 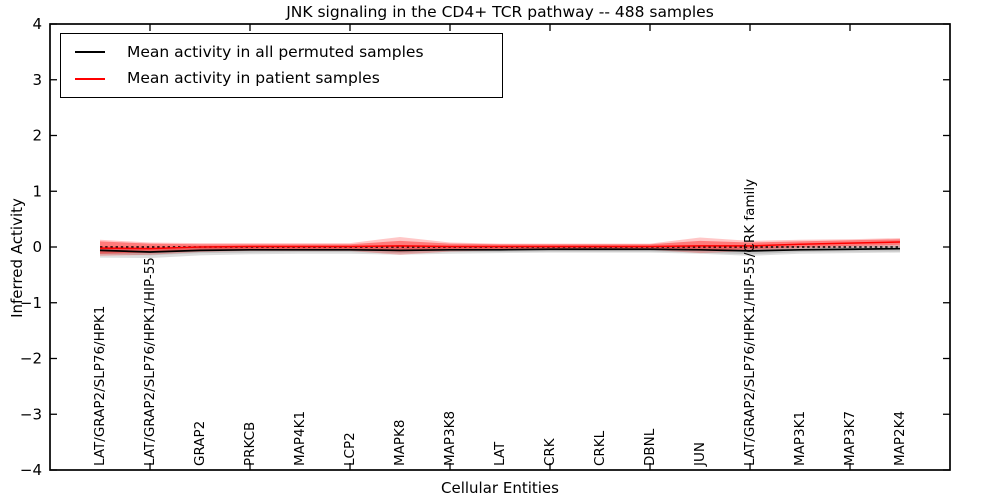 I want to click on legend-label-patient: Mean activity in patient samples, so click(x=253, y=78).